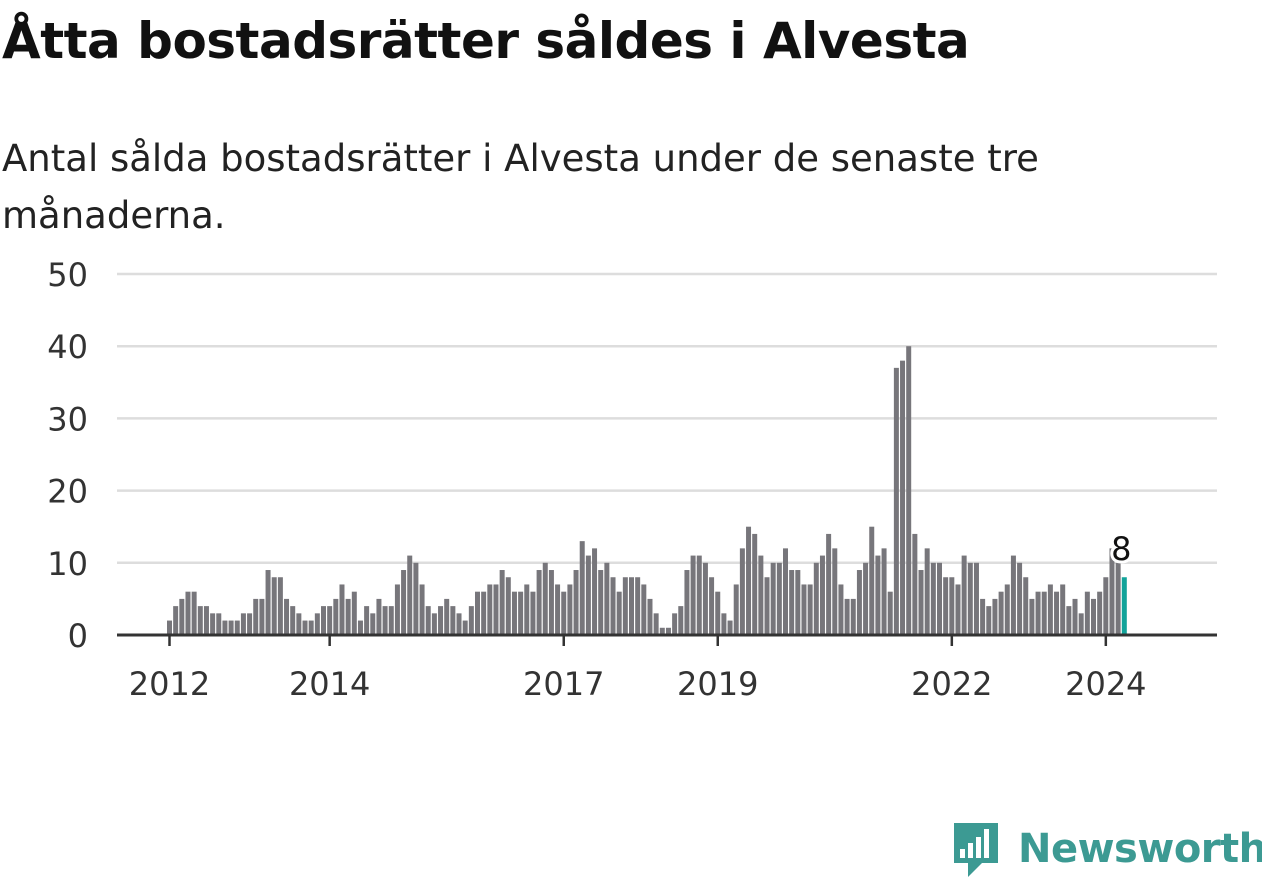 The image size is (1262, 880). What do you see at coordinates (951, 684) in the screenshot?
I see `x-tick-label: 2022` at bounding box center [951, 684].